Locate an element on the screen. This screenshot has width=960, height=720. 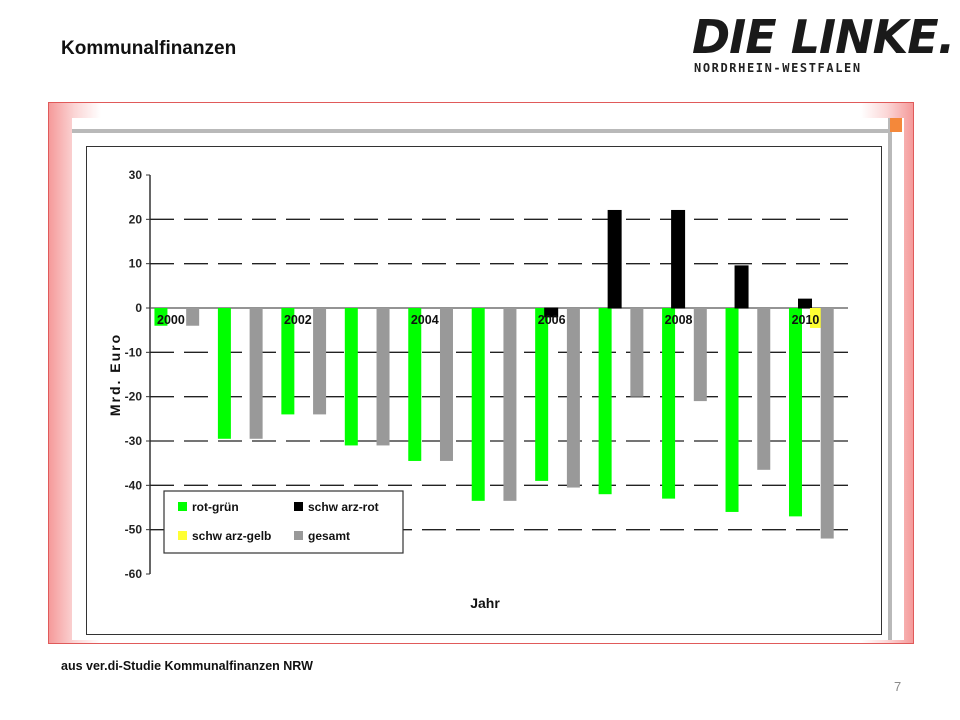
bar-schw-arz-rot-2008 is located at coordinates (678, 259).